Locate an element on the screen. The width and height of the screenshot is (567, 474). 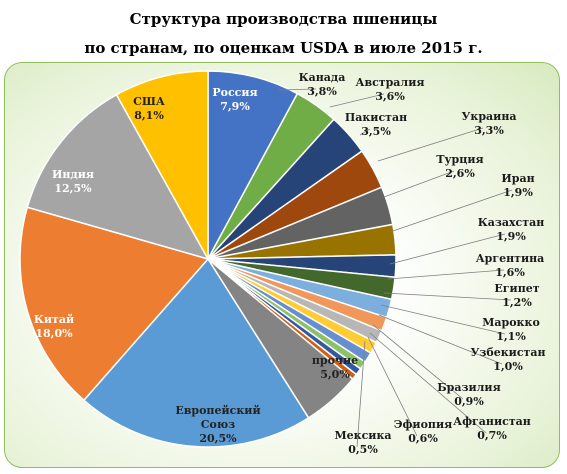
slice-label-2: Канада 3,8% is located at coordinates (322, 84).